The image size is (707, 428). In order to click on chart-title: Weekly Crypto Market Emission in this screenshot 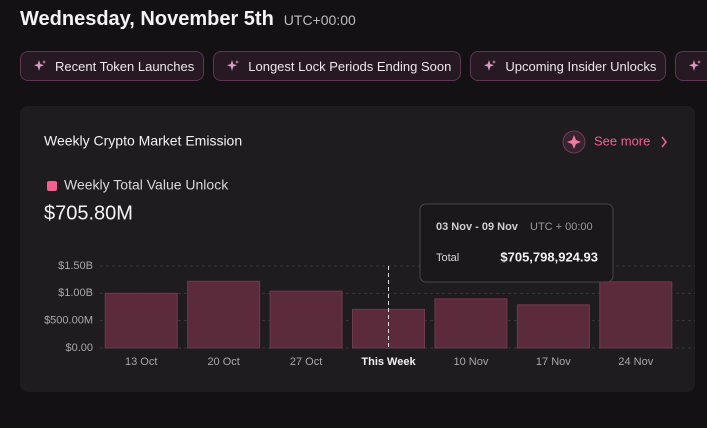, I will do `click(143, 141)`.